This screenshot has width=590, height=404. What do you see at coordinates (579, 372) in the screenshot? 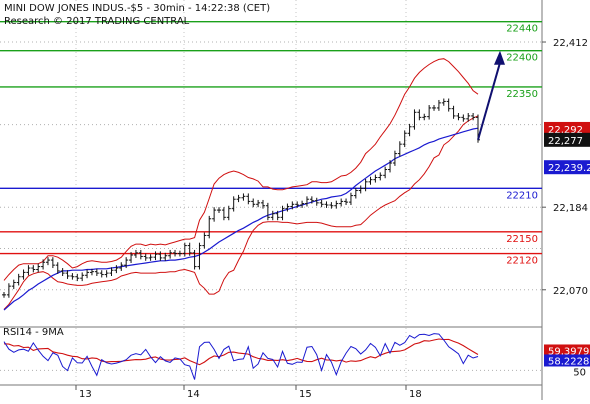
I see `rsi-y-tick-label: 50` at bounding box center [579, 372].